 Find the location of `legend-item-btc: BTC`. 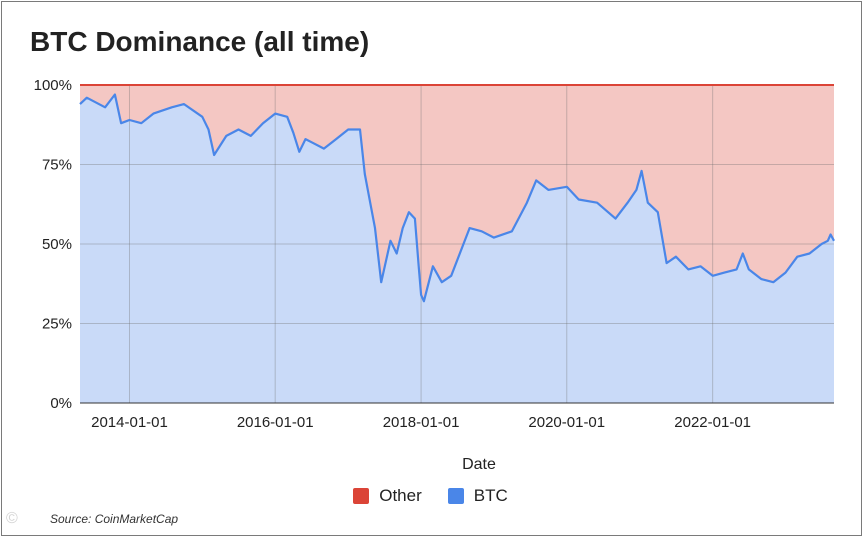

legend-item-btc: BTC is located at coordinates (477, 496).